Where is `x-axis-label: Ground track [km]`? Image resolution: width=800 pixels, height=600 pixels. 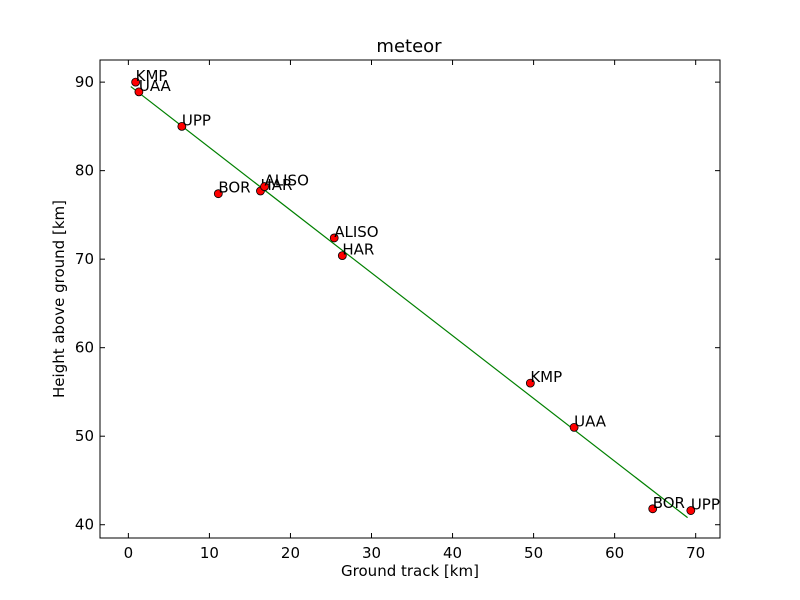 x-axis-label: Ground track [km] is located at coordinates (410, 571).